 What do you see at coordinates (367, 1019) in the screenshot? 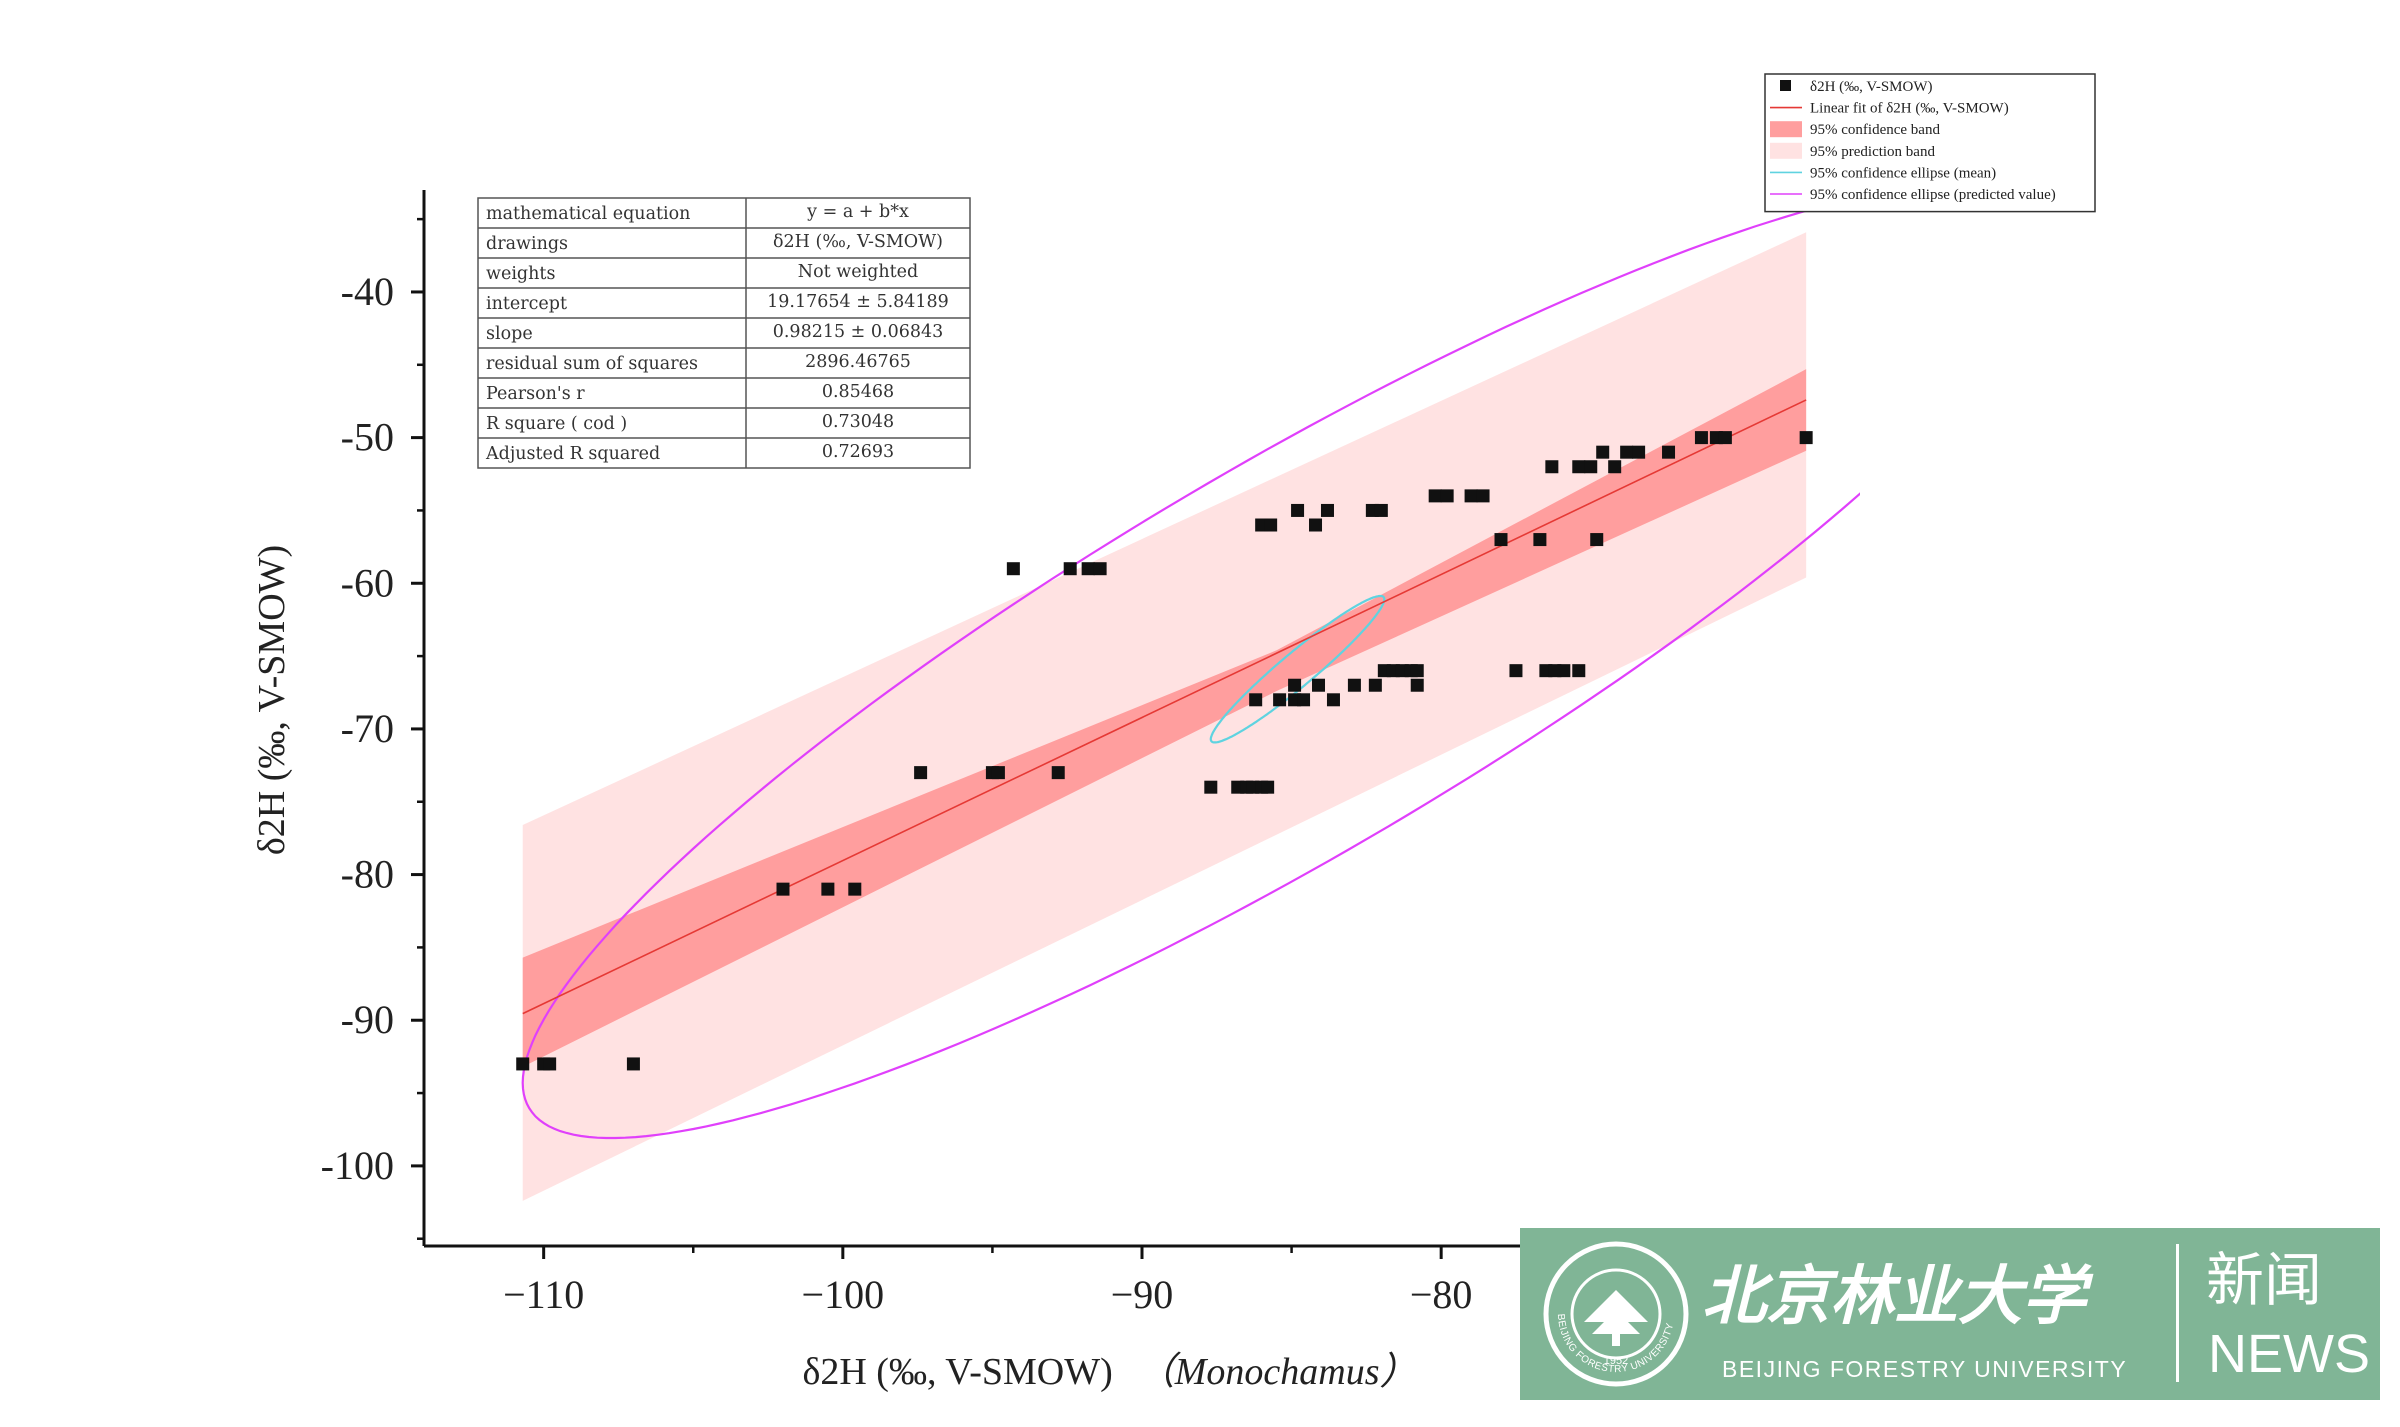
I see `y-tick-label: -90` at bounding box center [367, 1019].